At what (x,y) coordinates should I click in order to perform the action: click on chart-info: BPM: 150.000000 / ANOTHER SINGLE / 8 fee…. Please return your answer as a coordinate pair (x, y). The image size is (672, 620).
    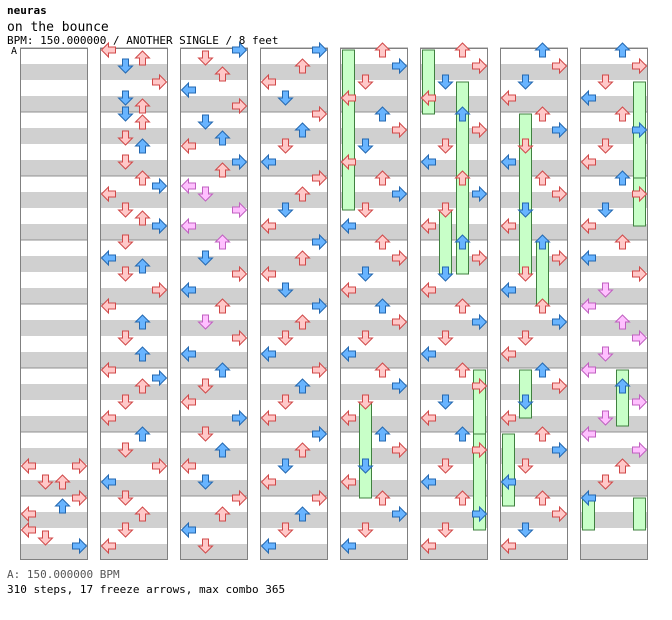
    Looking at the image, I should click on (143, 40).